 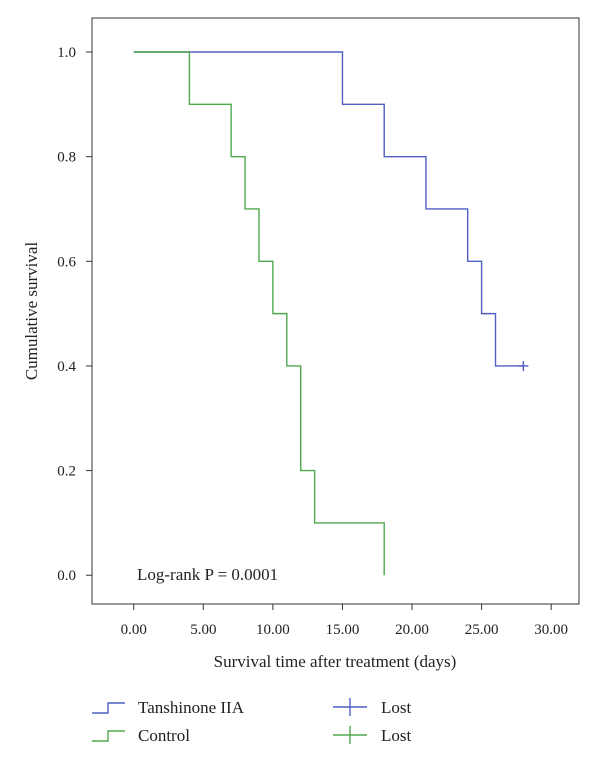 I want to click on legend-label: Control, so click(x=164, y=735).